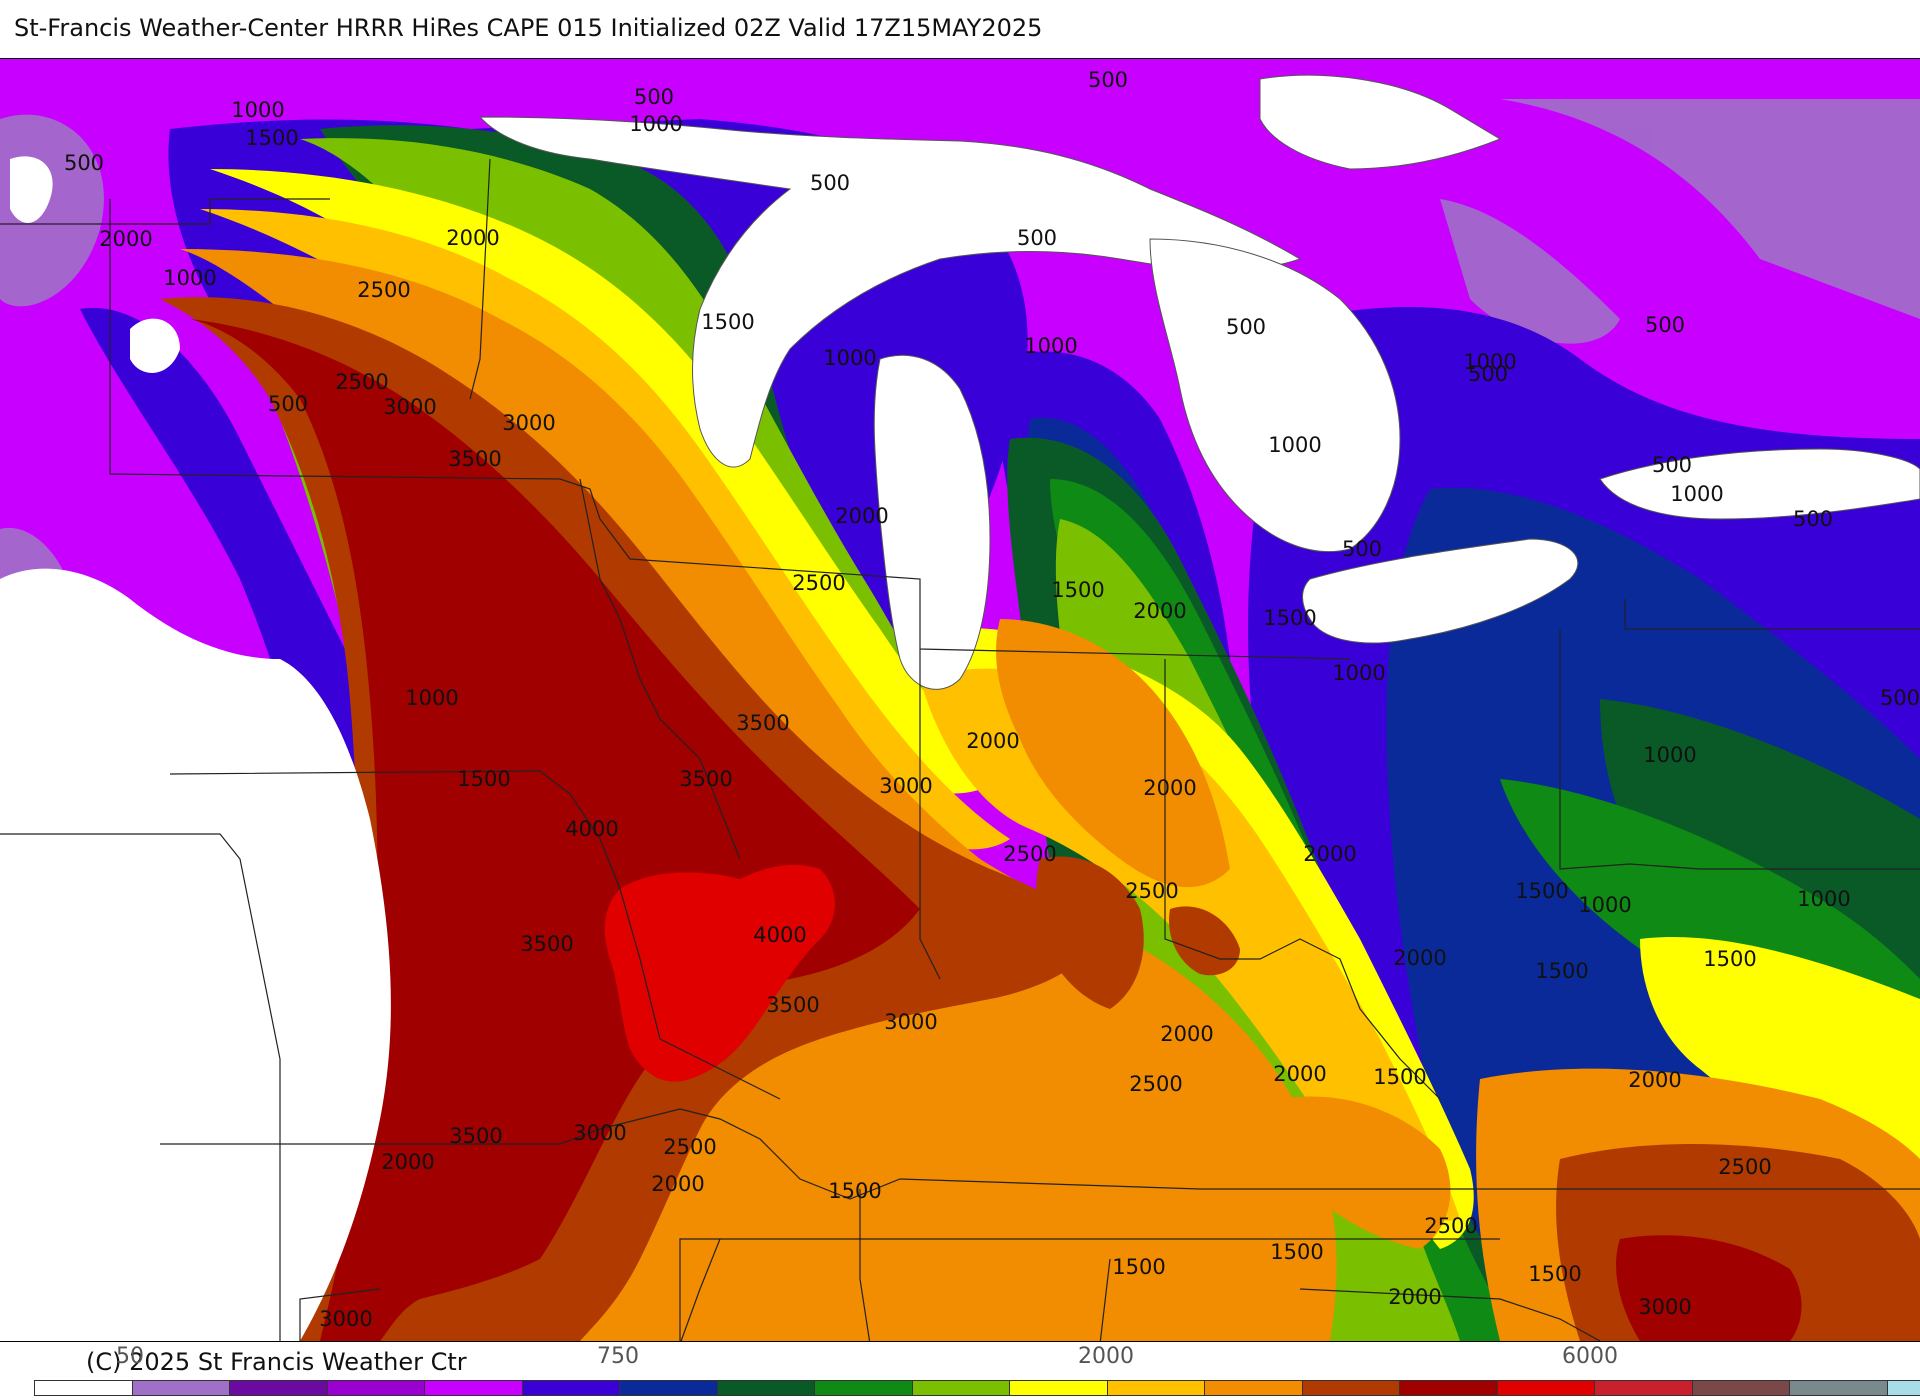 This screenshot has height=1400, width=1920. I want to click on lake-michigan, so click(932, 522).